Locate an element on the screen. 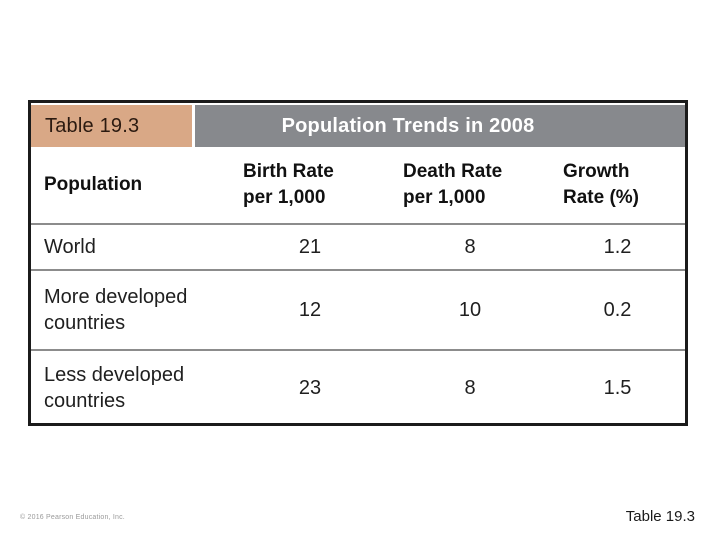  birth-rate-value: 12 is located at coordinates (310, 310).